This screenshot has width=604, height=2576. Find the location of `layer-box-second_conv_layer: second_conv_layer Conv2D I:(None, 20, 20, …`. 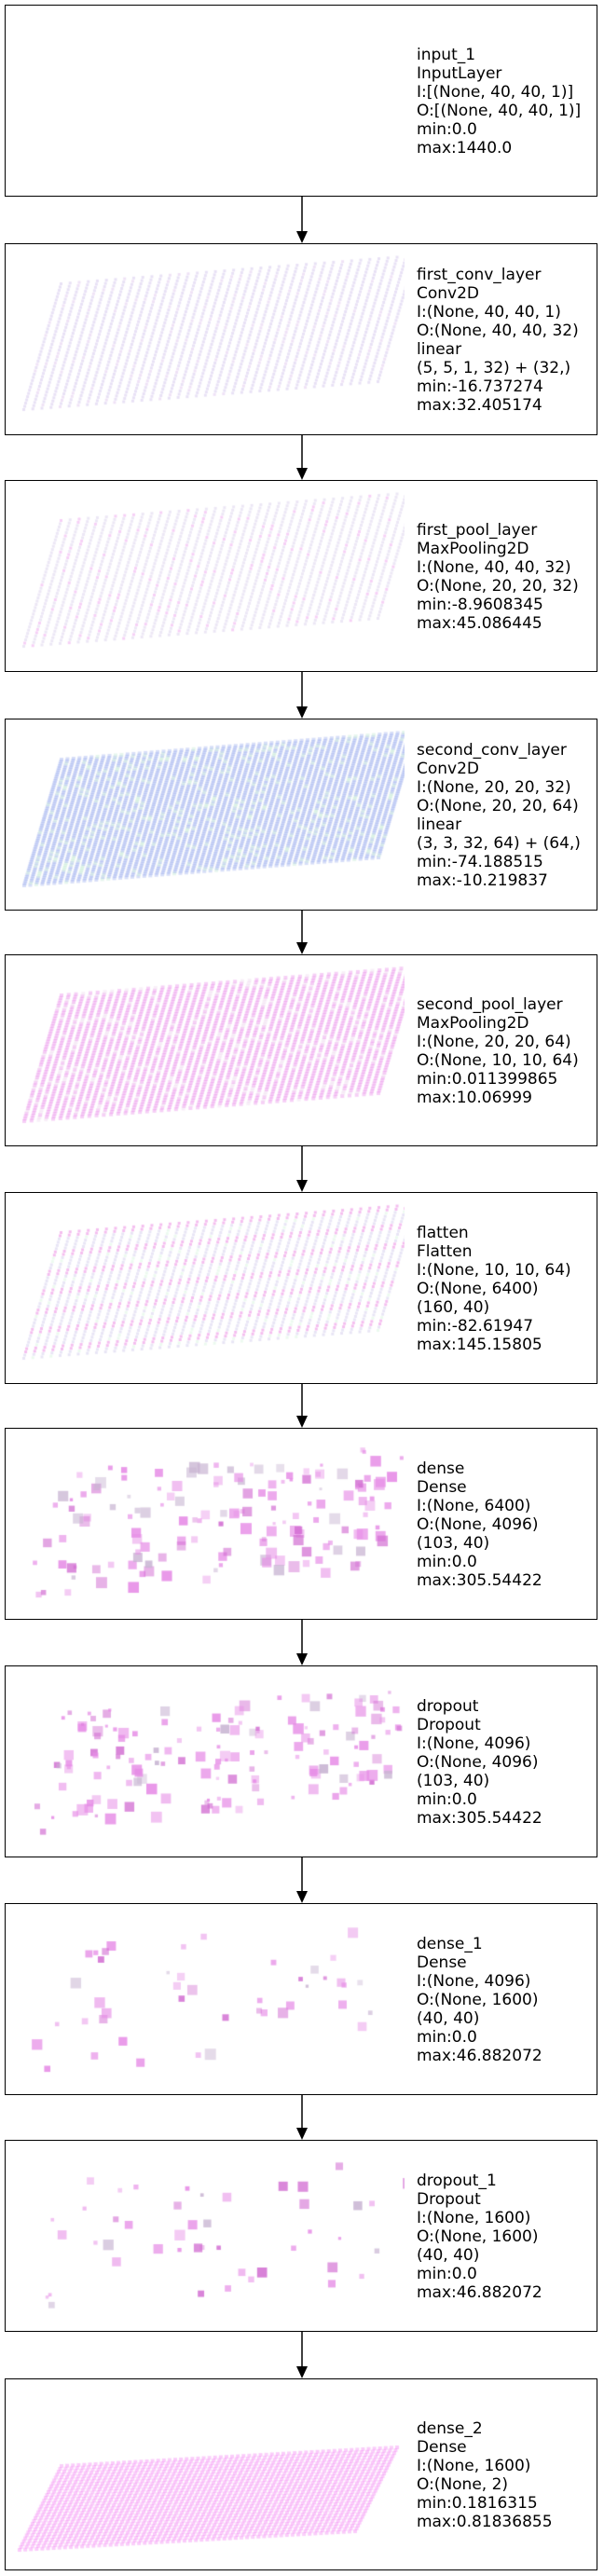

layer-box-second_conv_layer: second_conv_layer Conv2D I:(None, 20, 20, … is located at coordinates (301, 815).